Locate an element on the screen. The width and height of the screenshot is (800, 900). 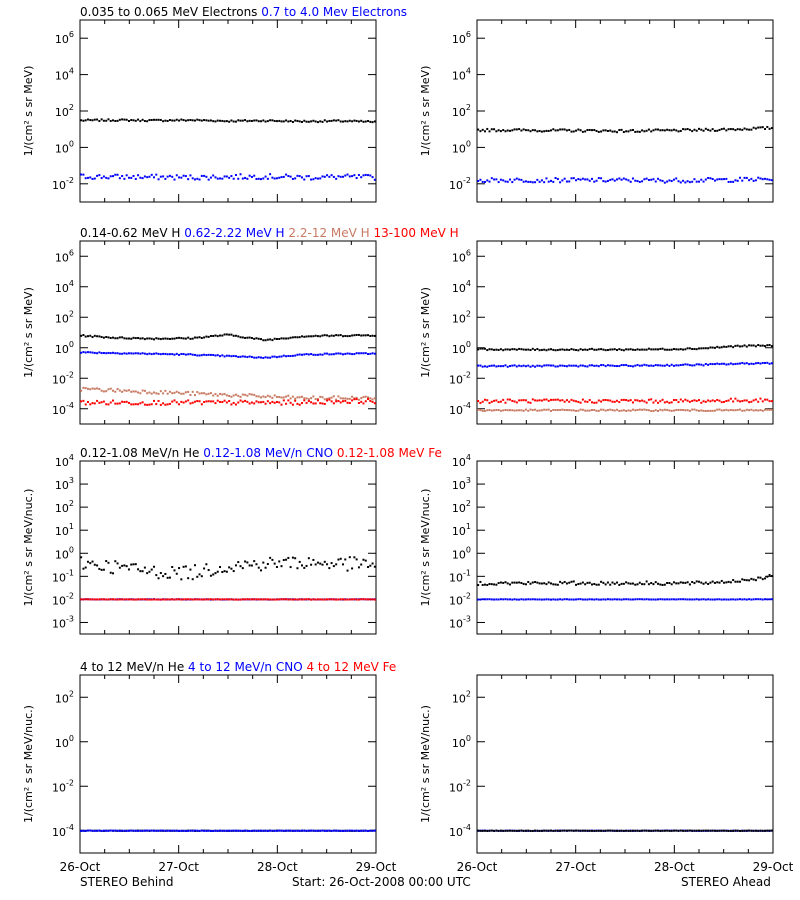
y-tick-exponent: -2 is located at coordinates (467, 374).